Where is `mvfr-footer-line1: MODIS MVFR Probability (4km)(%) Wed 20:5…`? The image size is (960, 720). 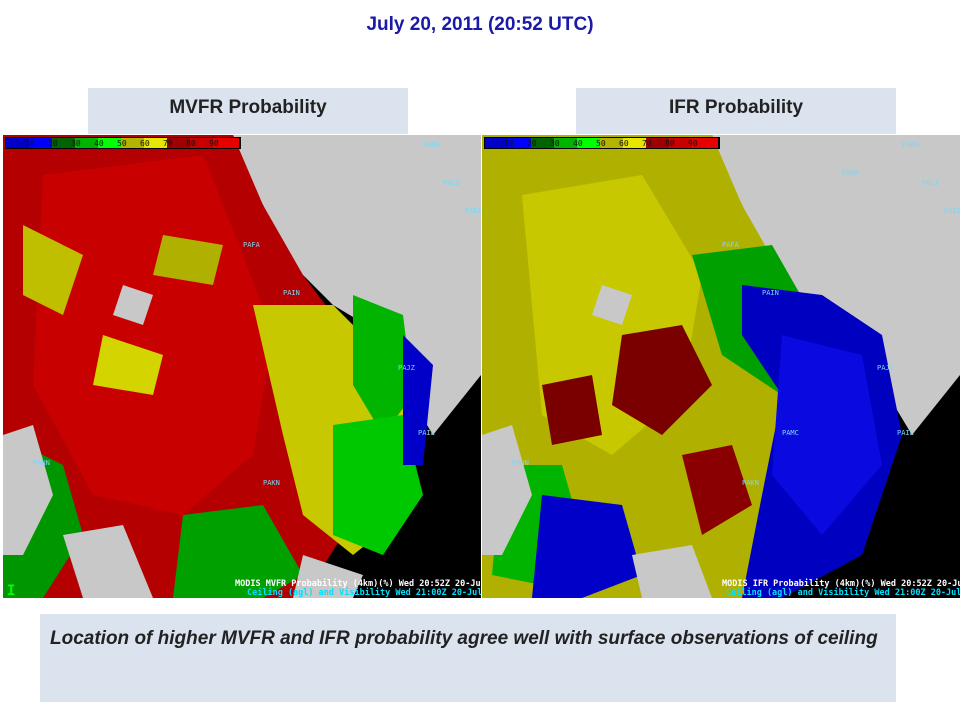
mvfr-footer-line1: MODIS MVFR Probability (4km)(%) Wed 20:5… is located at coordinates (358, 583).